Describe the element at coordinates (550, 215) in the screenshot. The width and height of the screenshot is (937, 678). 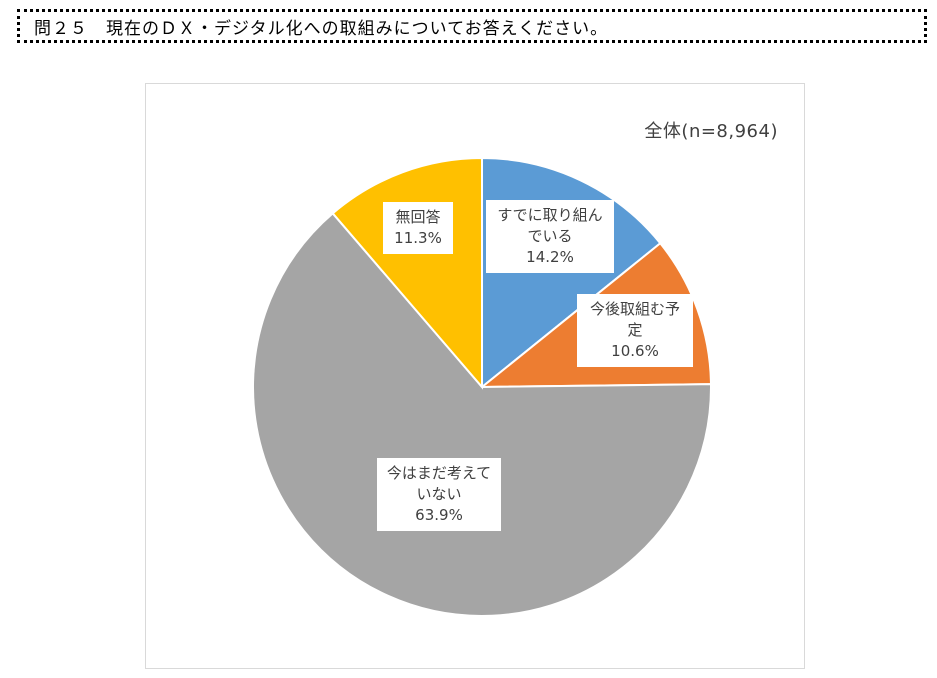
I see `slice-category: すでに取り組ん` at that location.